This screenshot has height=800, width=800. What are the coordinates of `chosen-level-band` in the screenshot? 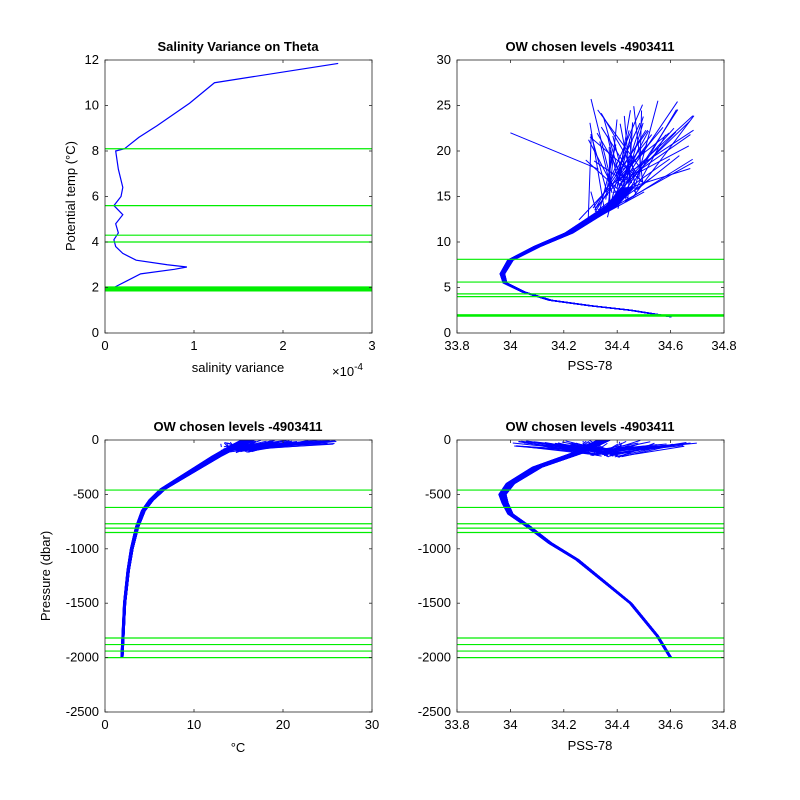 It's located at (238, 288).